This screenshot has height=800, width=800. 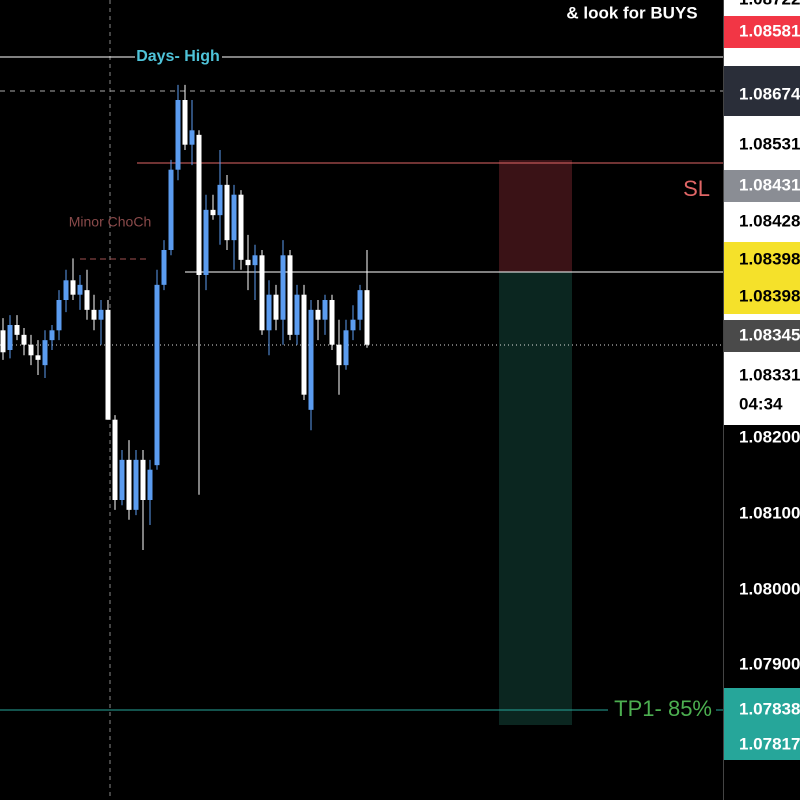 What do you see at coordinates (761, 403) in the screenshot?
I see `countdown: 04:34` at bounding box center [761, 403].